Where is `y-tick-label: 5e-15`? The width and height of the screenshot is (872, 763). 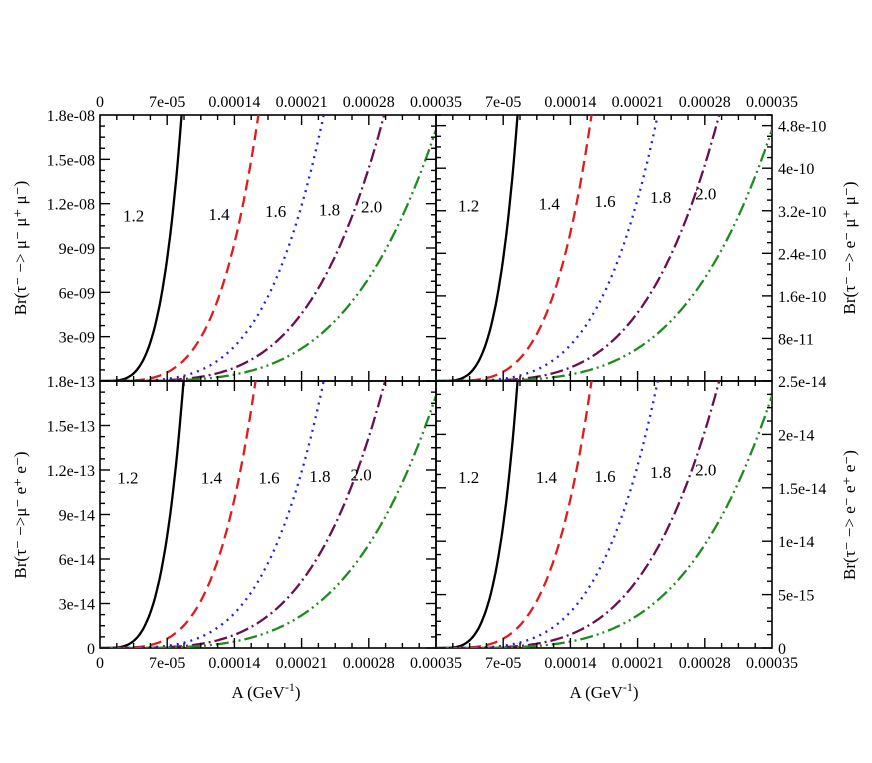 y-tick-label: 5e-15 is located at coordinates (796, 596).